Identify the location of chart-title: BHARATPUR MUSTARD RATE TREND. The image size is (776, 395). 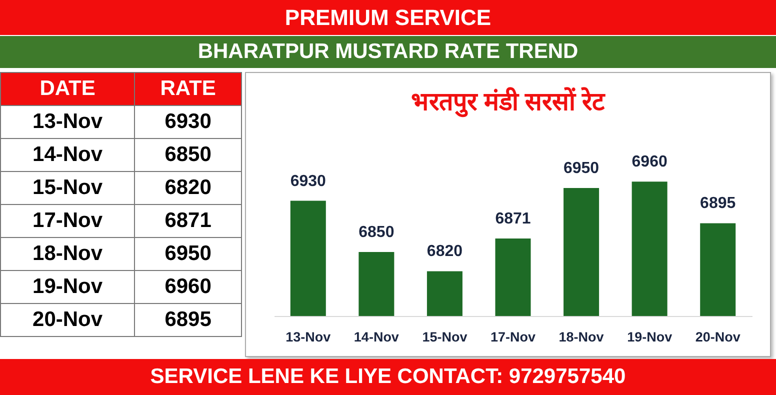
(388, 52).